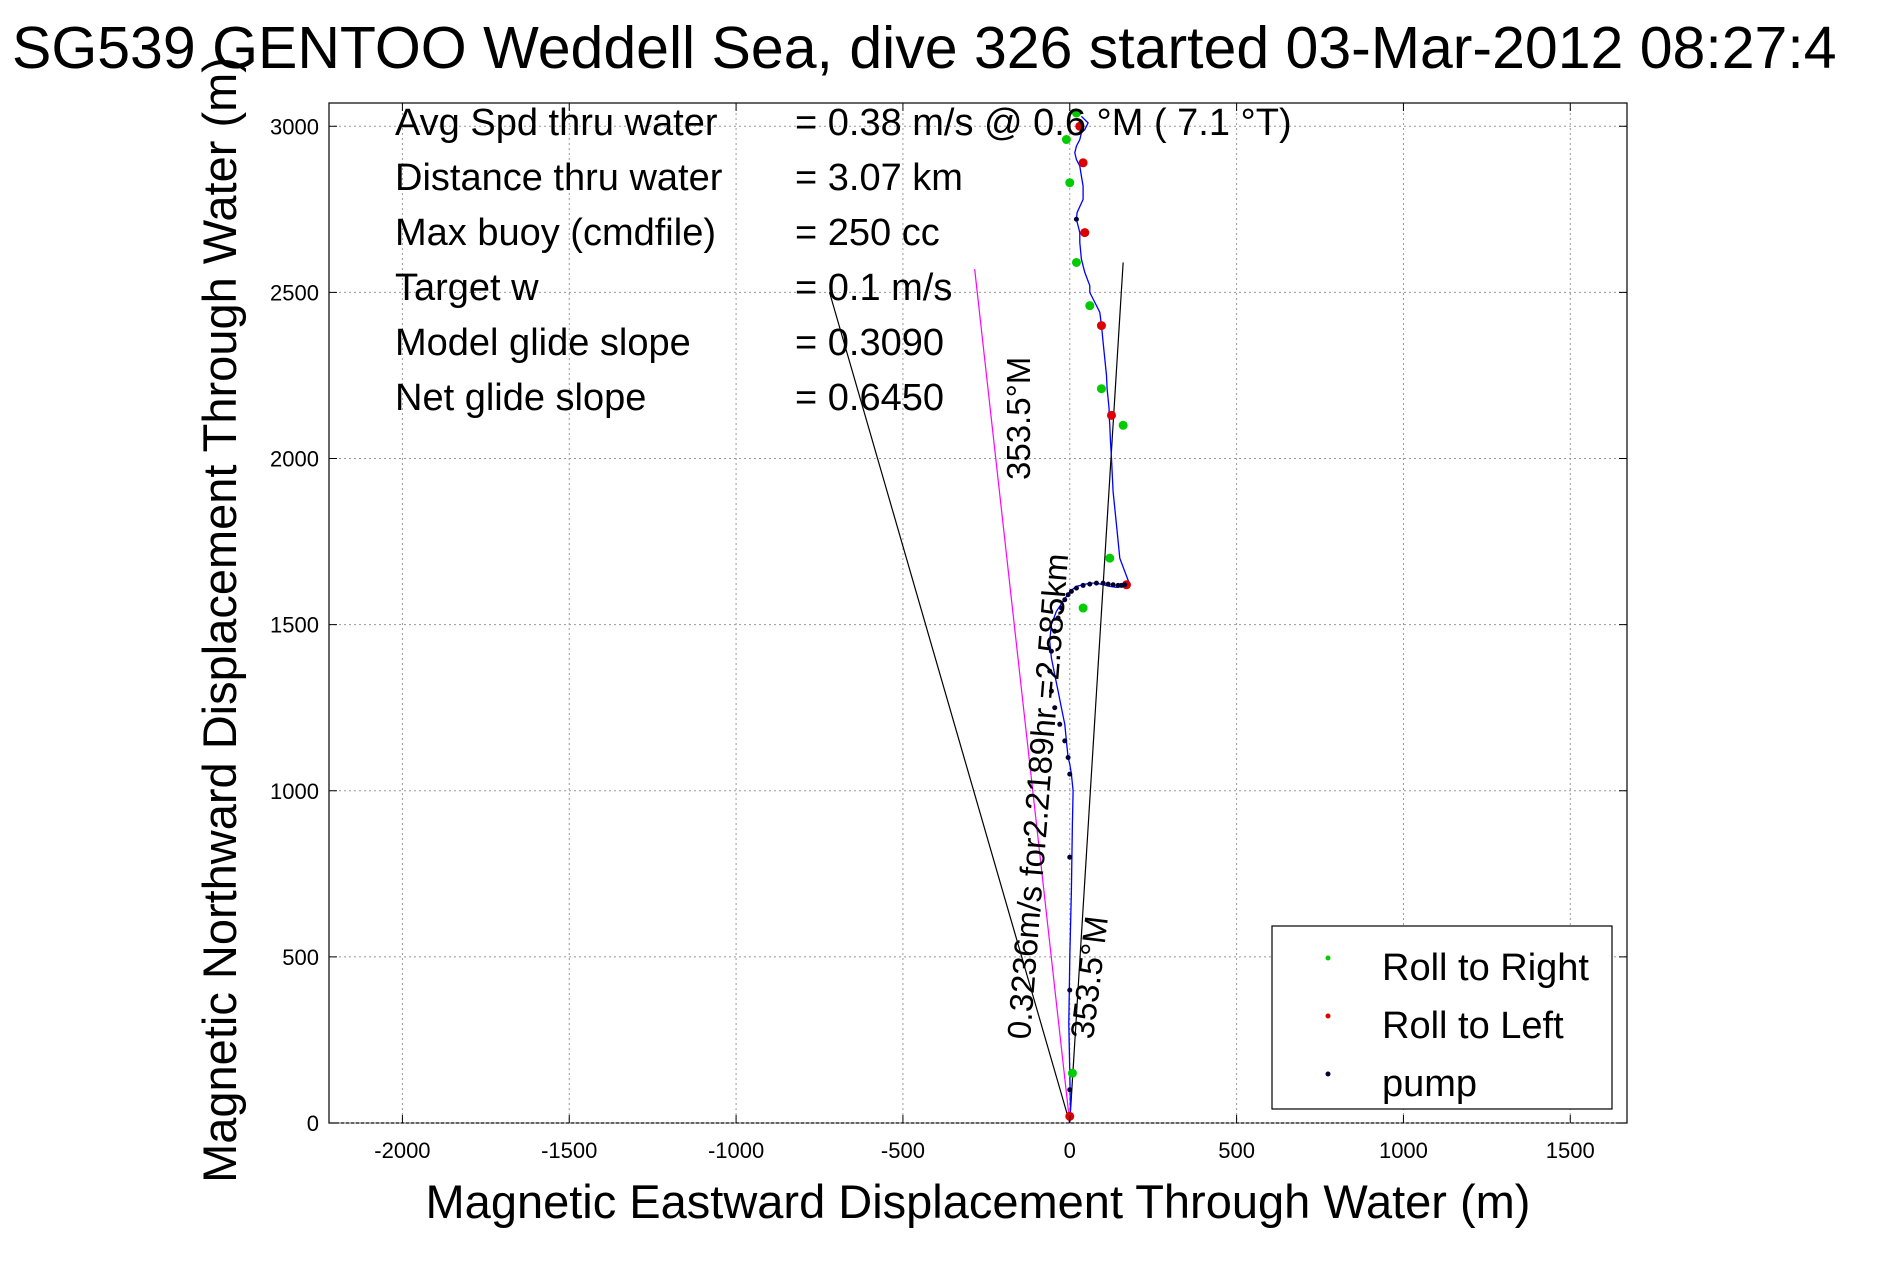  I want to click on stat-label: Net glide slope, so click(520, 398).